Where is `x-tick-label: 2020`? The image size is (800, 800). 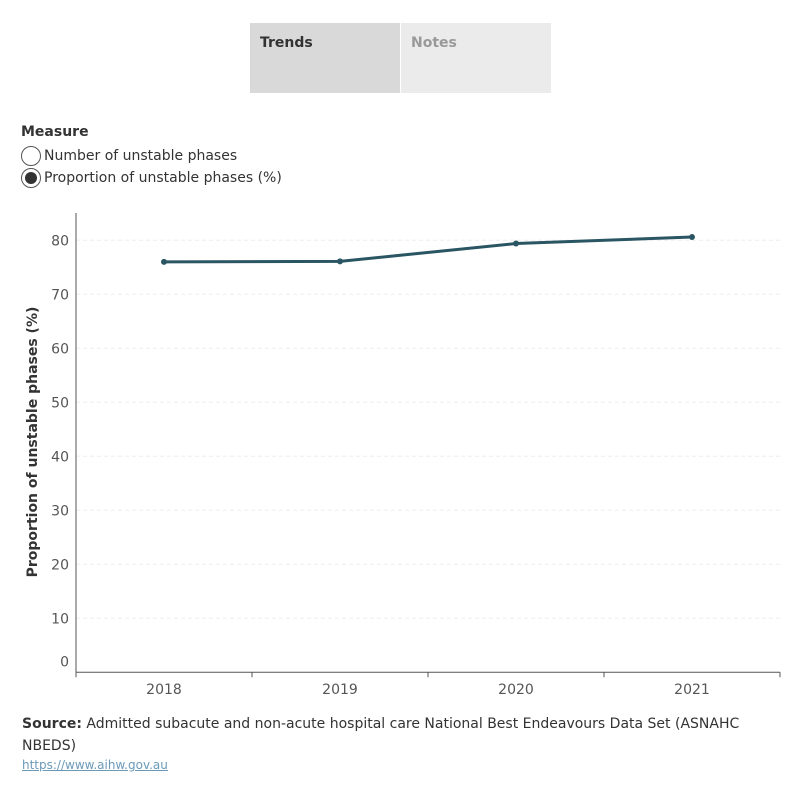 x-tick-label: 2020 is located at coordinates (516, 690).